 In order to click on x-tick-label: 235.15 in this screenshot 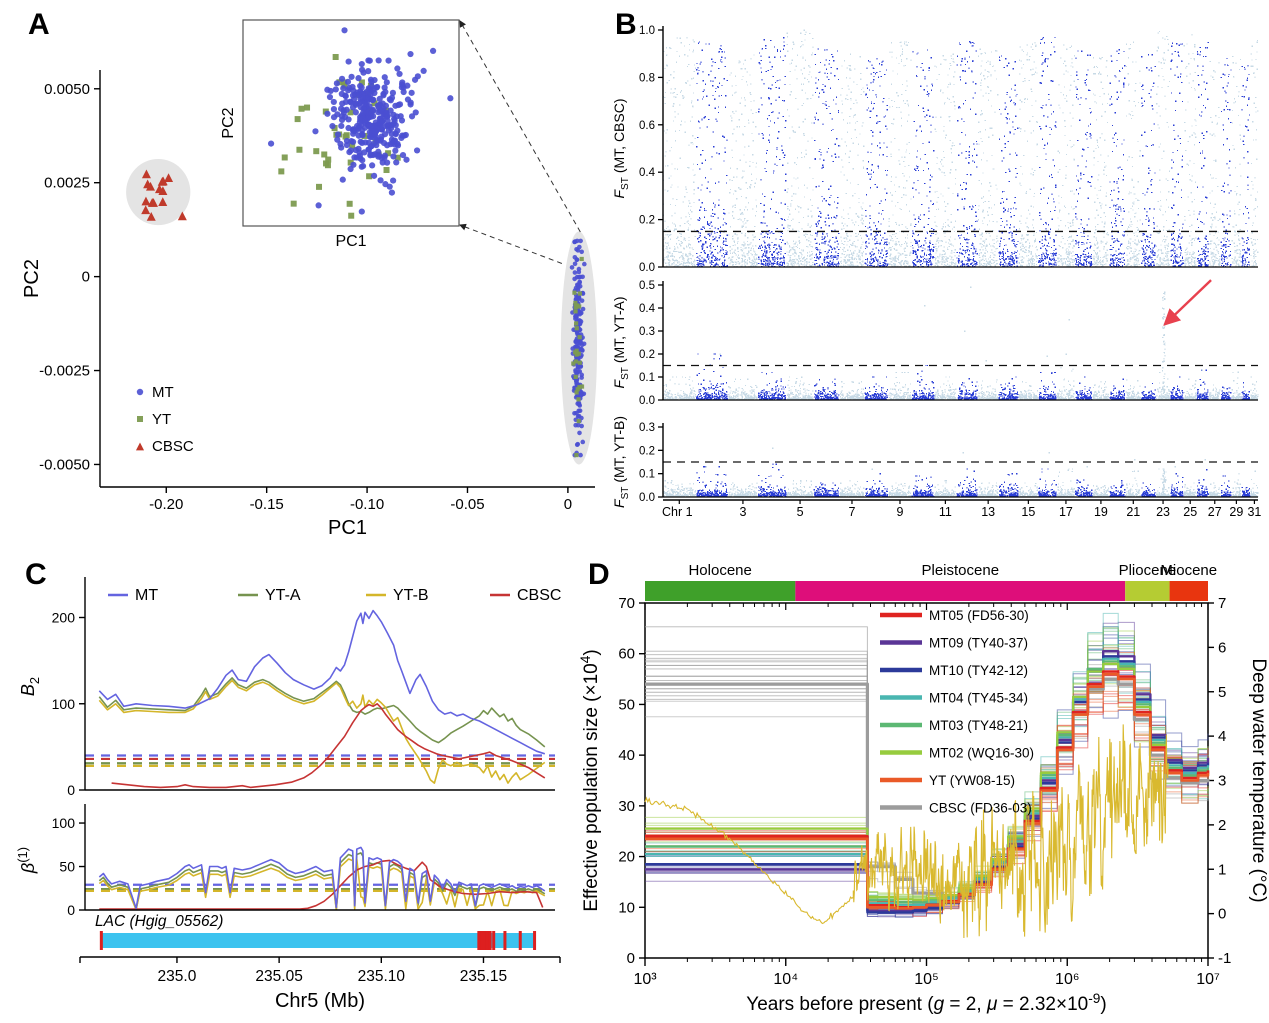, I will do `click(483, 976)`.